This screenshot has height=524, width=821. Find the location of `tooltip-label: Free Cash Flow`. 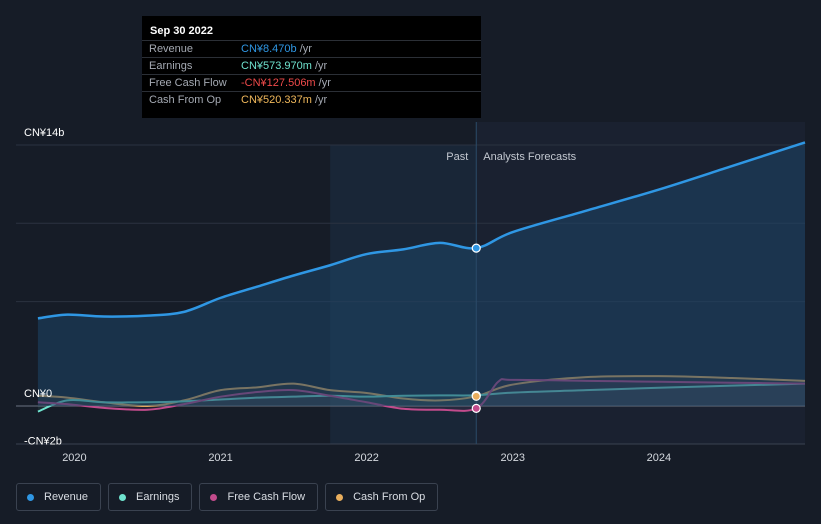

tooltip-label: Free Cash Flow is located at coordinates (188, 83).